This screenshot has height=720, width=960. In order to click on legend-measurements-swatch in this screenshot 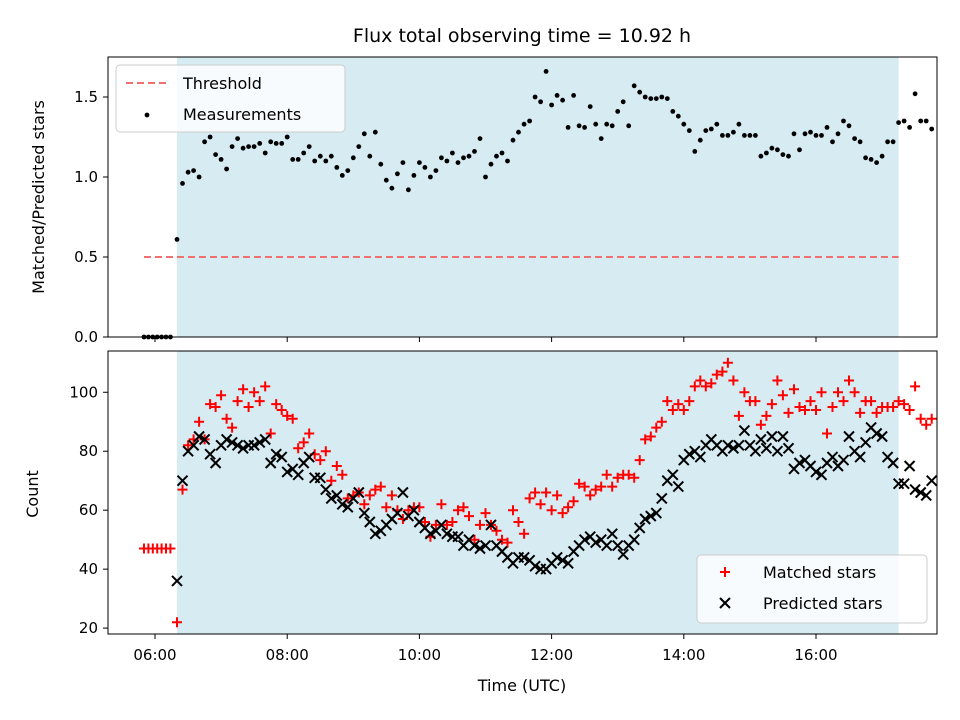, I will do `click(147, 115)`.